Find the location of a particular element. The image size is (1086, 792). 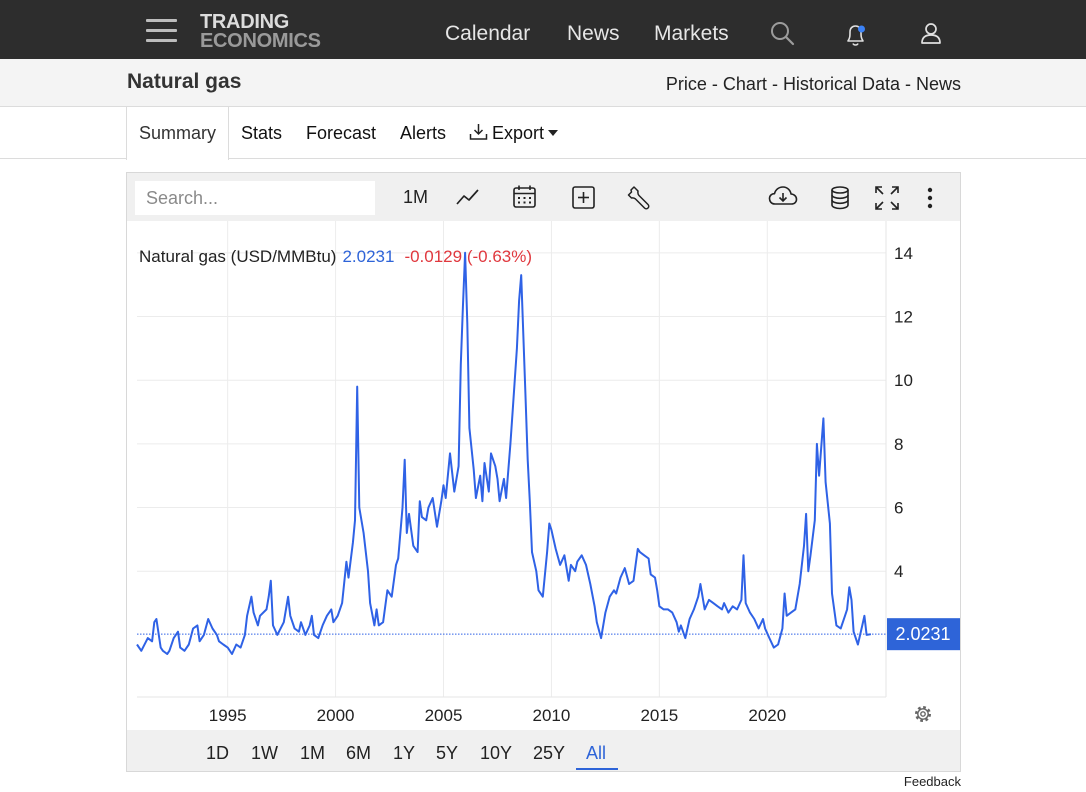

logo: TRADING ECONOMICS is located at coordinates (260, 31).